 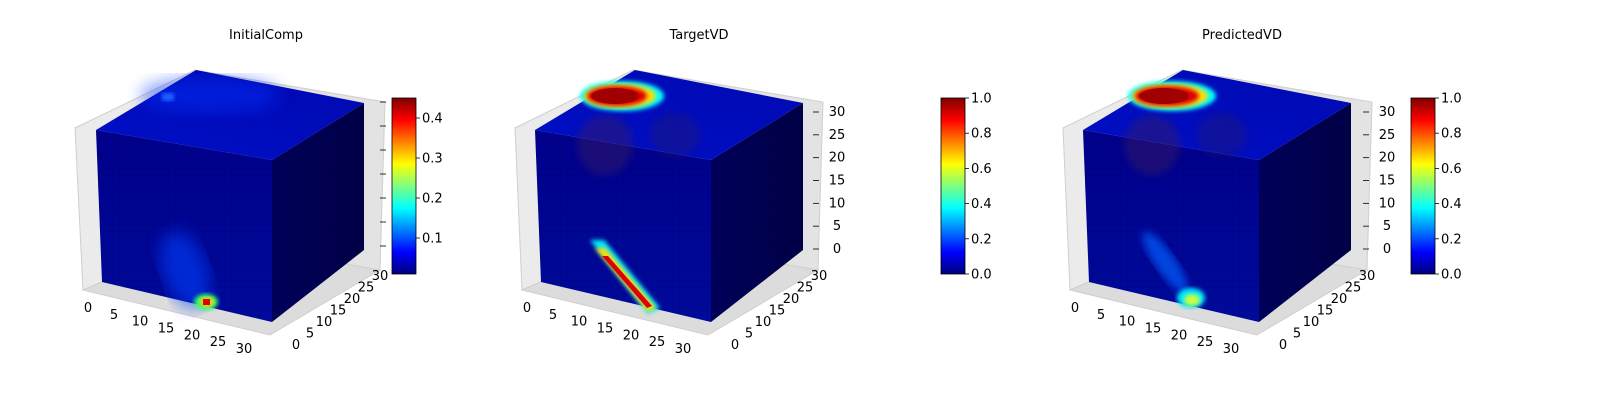 What do you see at coordinates (1242, 35) in the screenshot?
I see `chart-title: PredictedVD` at bounding box center [1242, 35].